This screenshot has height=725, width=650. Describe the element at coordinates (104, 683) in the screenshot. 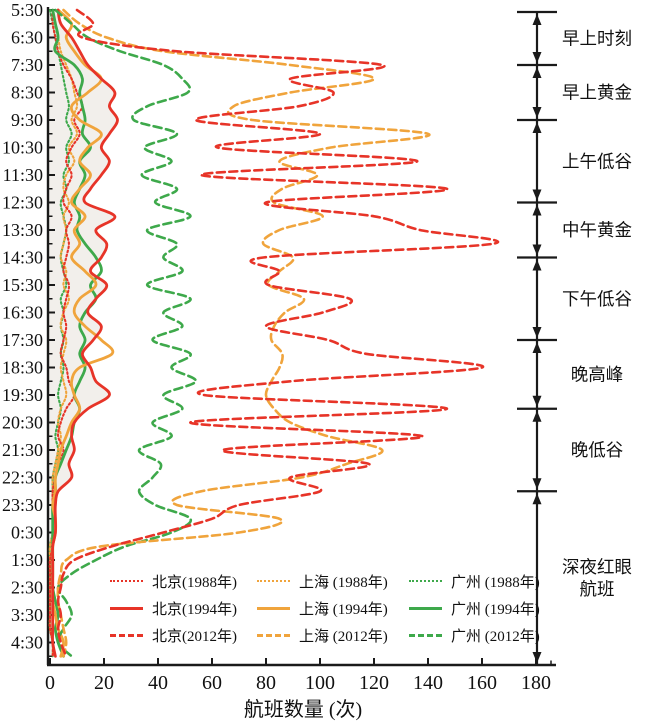

I see `x-tick-label: 20` at that location.